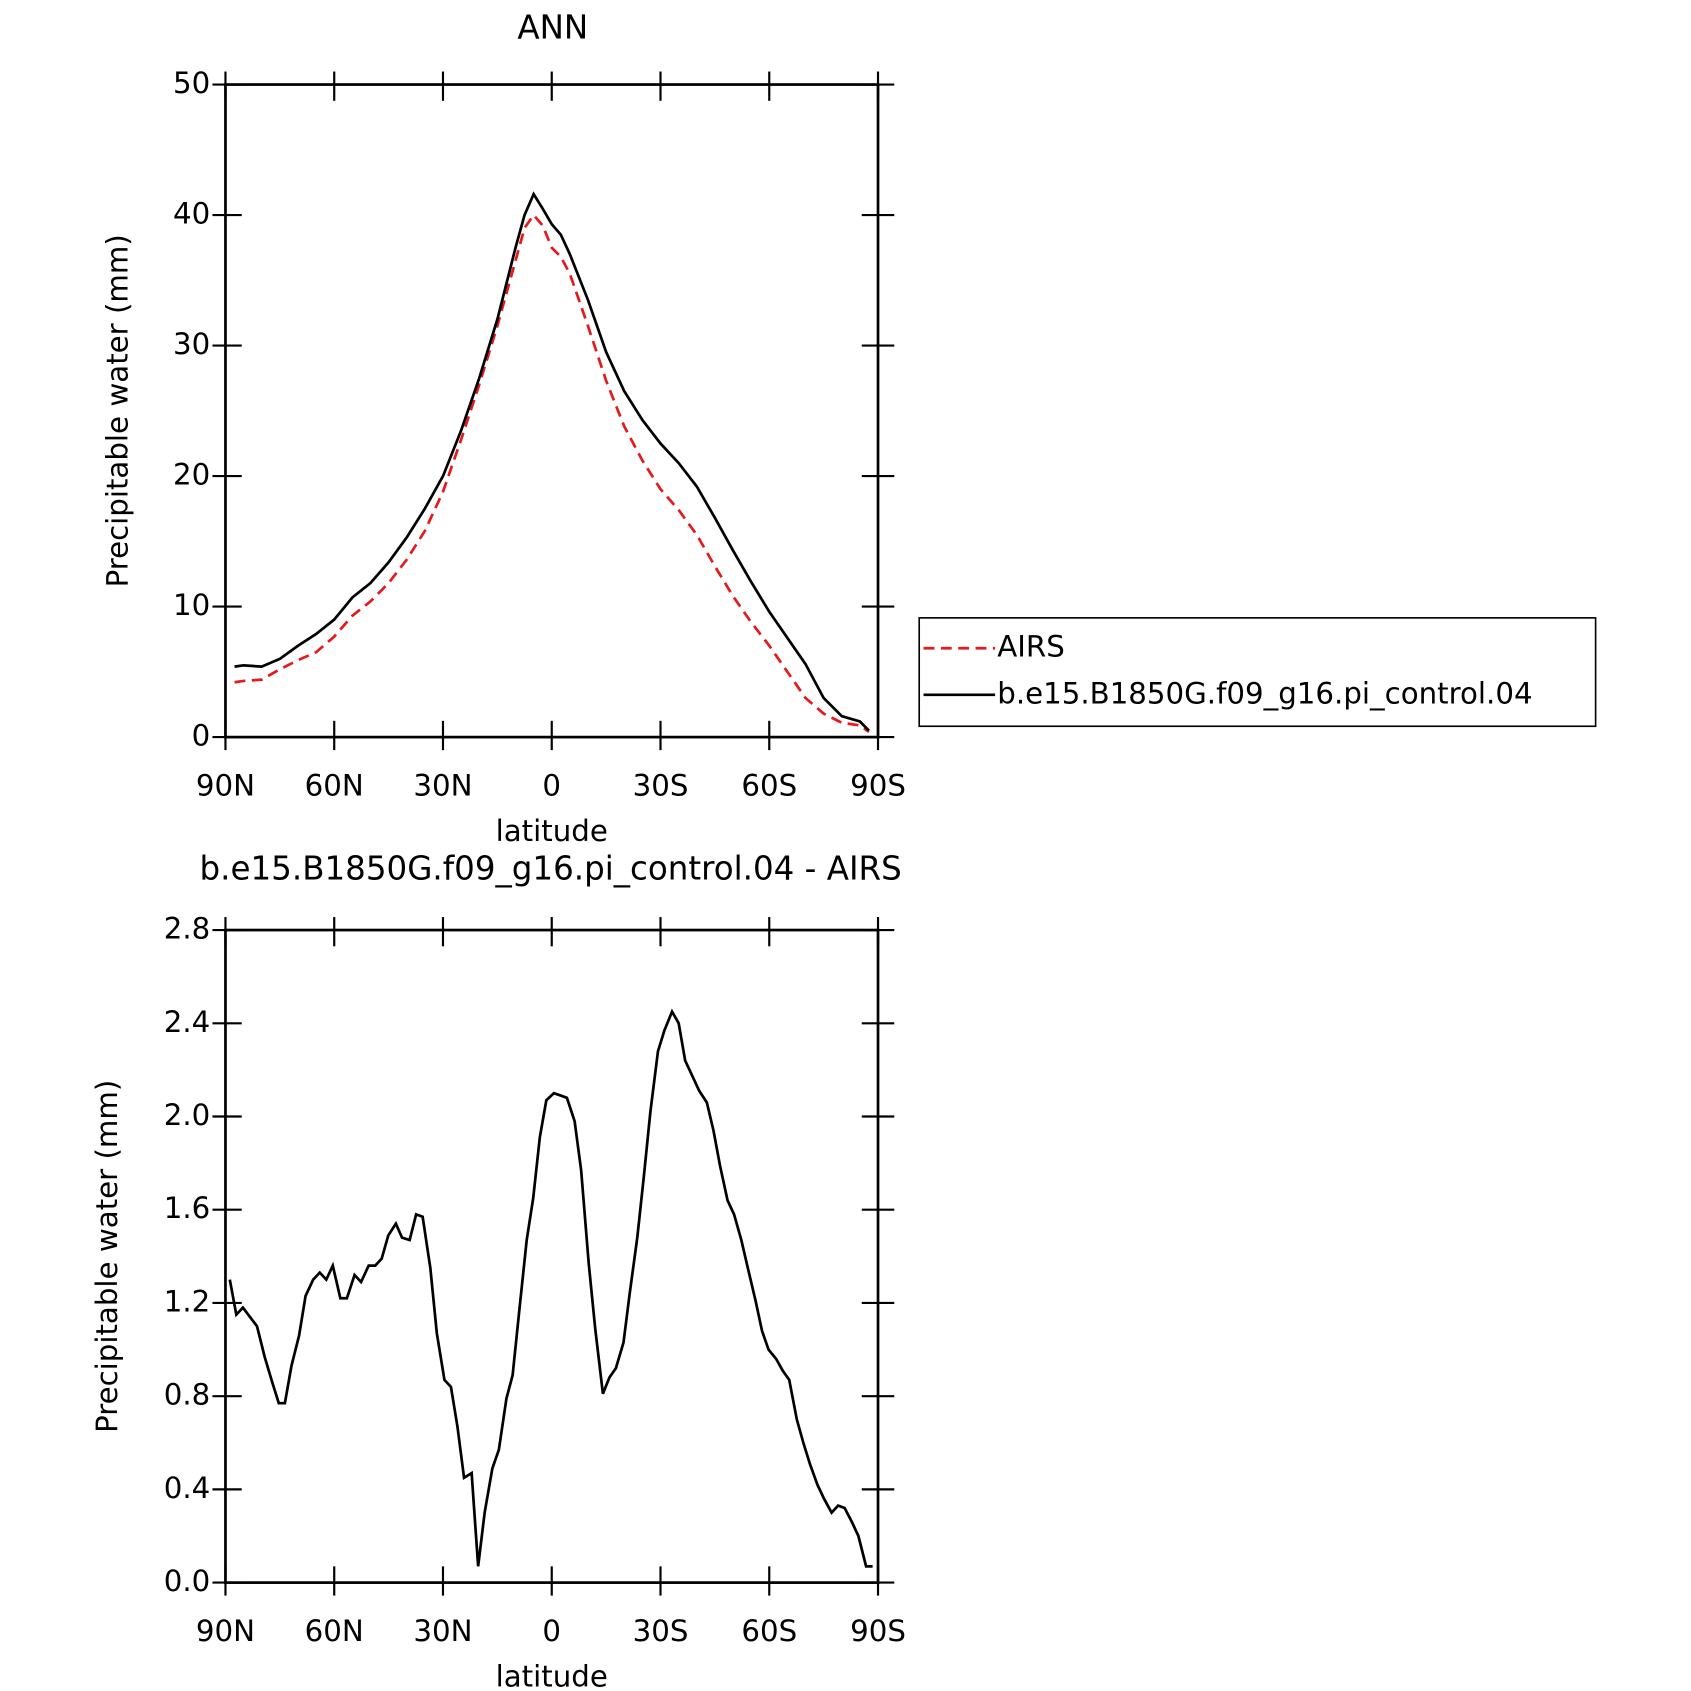  Describe the element at coordinates (1264, 693) in the screenshot. I see `legend-label: b.e15.B1850G.f09_g16.pi_control.04` at that location.